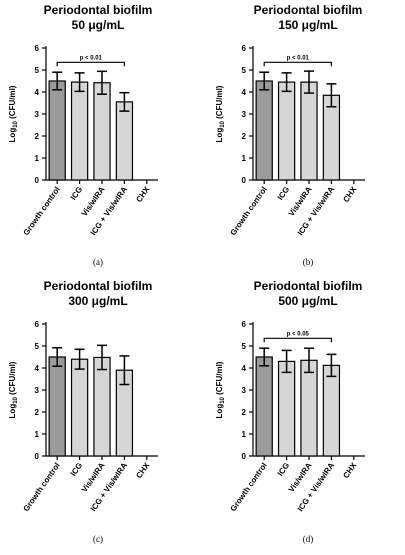 This screenshot has height=555, width=405. I want to click on panel-label: (d), so click(308, 539).